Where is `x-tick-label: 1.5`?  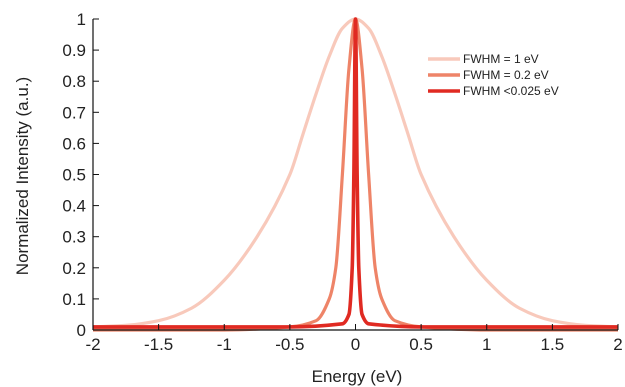 x-tick-label: 1.5 is located at coordinates (553, 344).